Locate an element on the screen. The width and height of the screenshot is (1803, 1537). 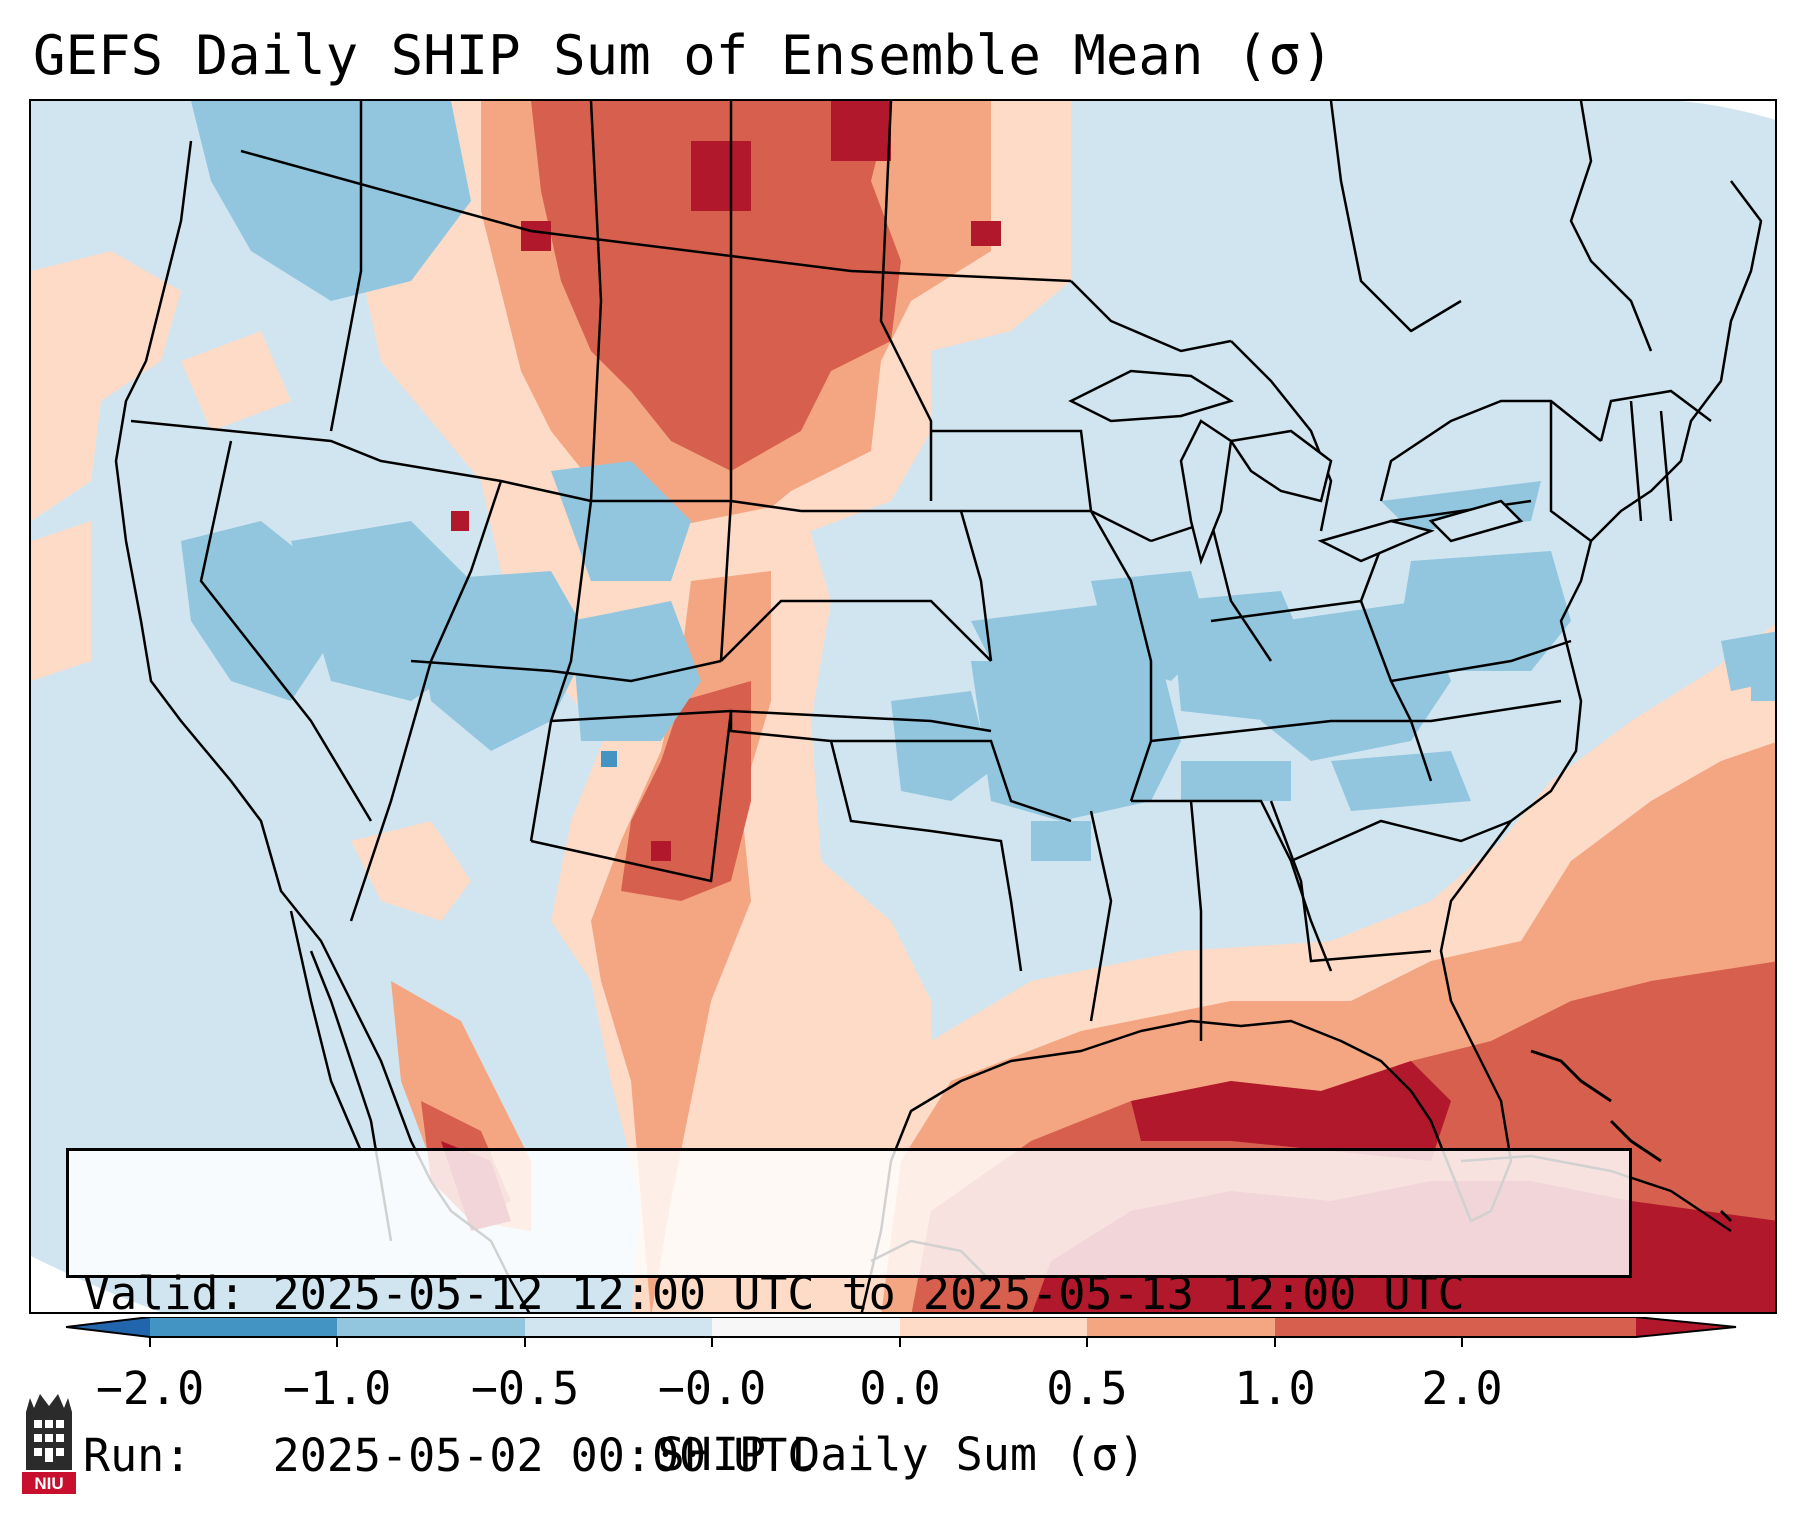
tick-label-6: 1.0 is located at coordinates (1275, 1388).